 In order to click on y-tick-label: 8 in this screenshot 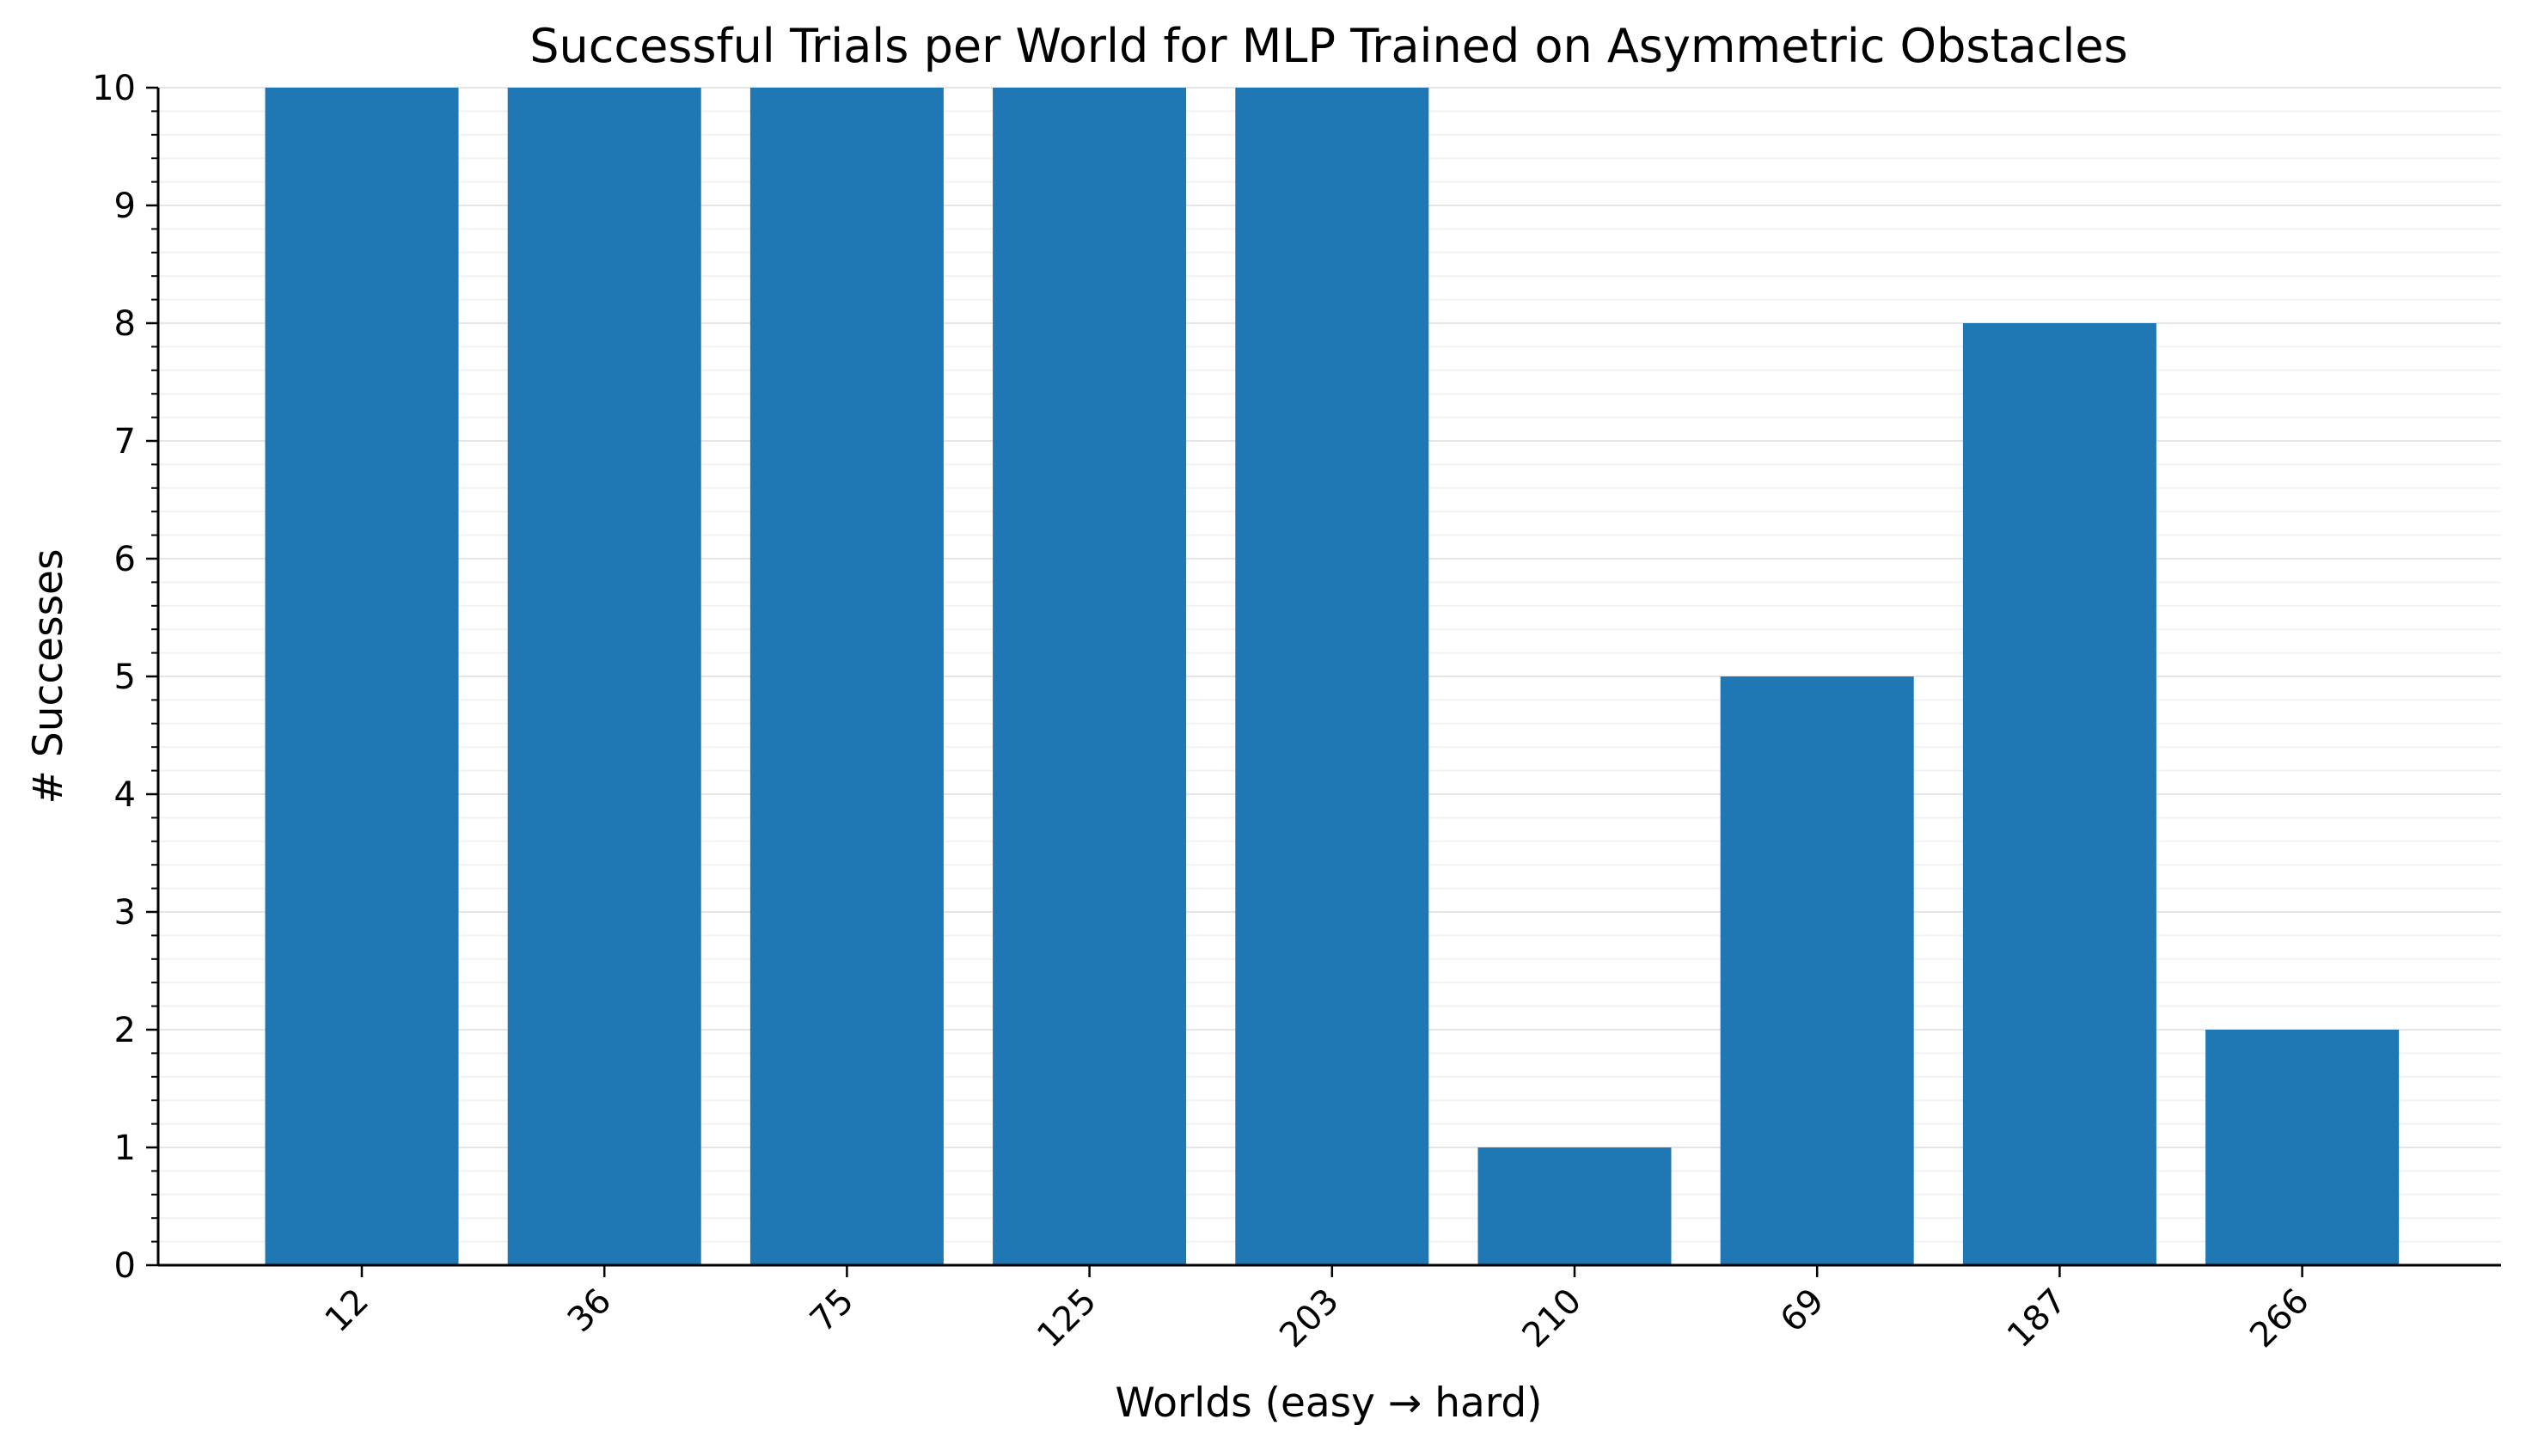, I will do `click(125, 324)`.